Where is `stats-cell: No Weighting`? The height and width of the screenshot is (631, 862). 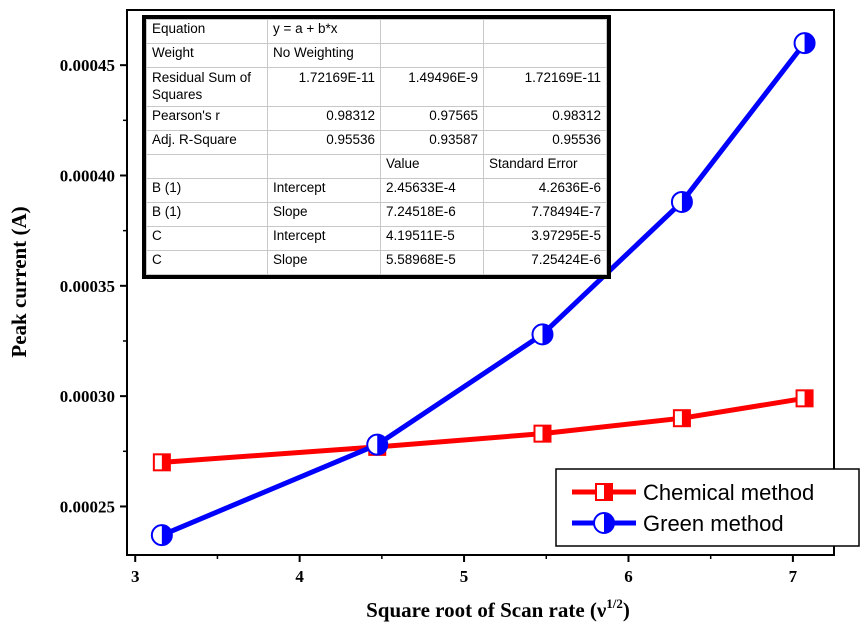 stats-cell: No Weighting is located at coordinates (324, 55).